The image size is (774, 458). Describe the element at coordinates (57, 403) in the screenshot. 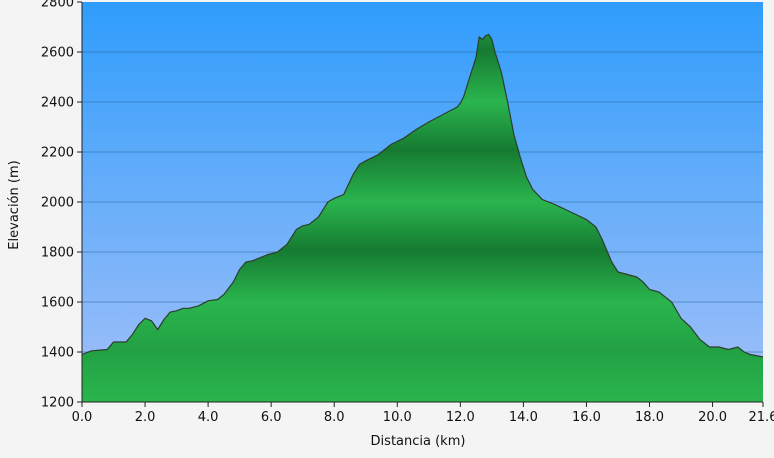

I see `y-tick-label: 1200` at that location.